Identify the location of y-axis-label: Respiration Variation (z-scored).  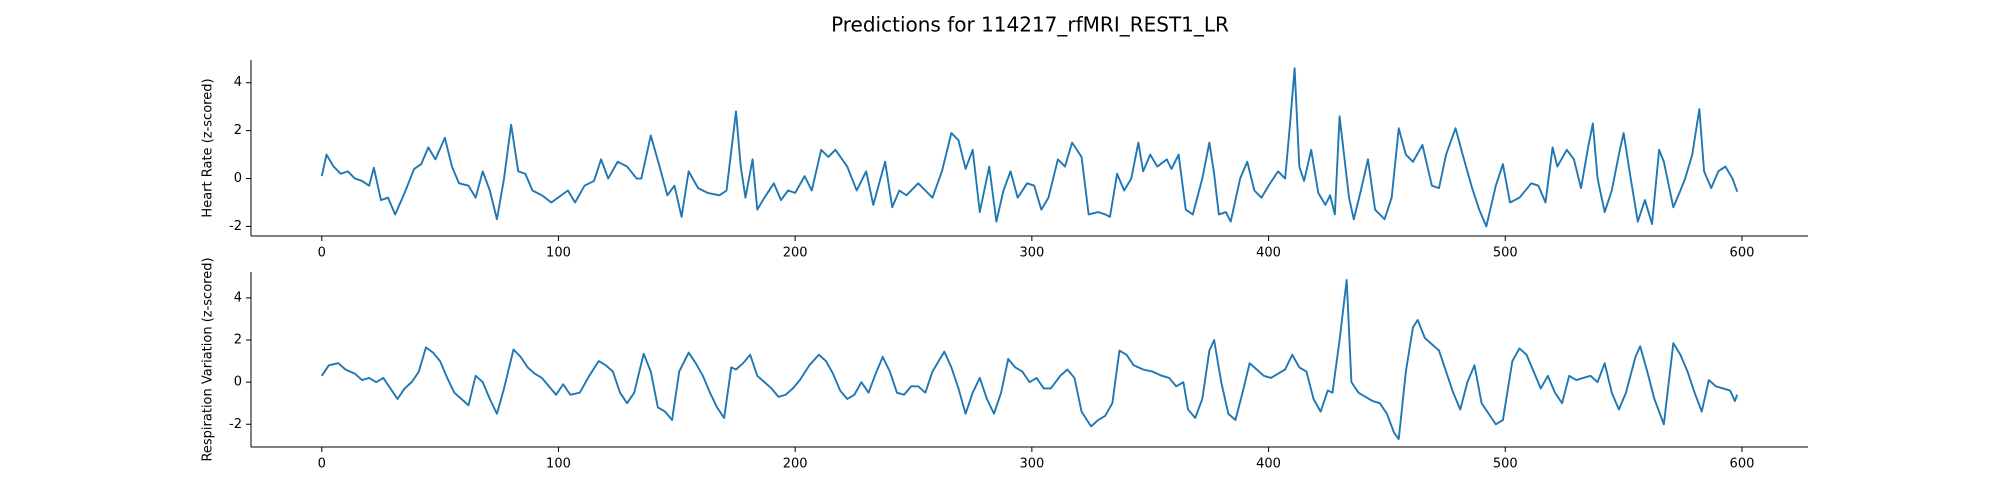
(208, 359).